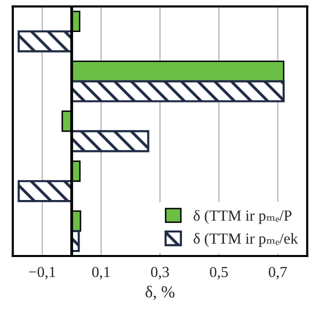 Image resolution: width=320 pixels, height=320 pixels. Describe the element at coordinates (246, 239) in the screenshot. I see `legend-label: δ (TTM ir pₘₑ/ek` at that location.